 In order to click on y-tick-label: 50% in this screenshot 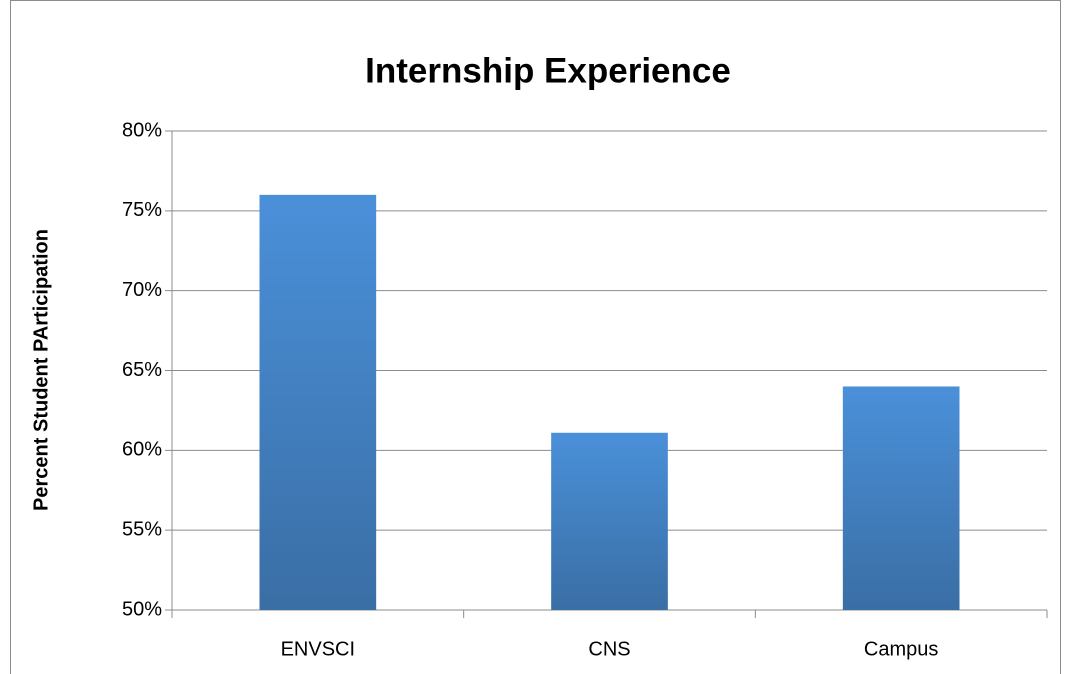, I will do `click(142, 609)`.